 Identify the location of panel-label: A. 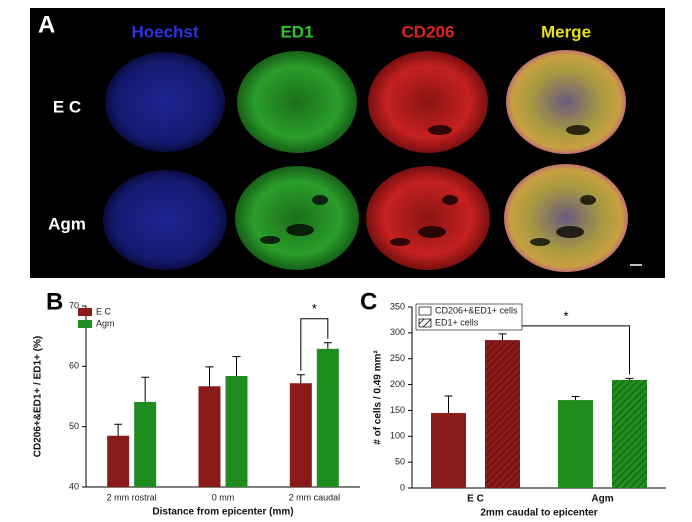
(46, 24).